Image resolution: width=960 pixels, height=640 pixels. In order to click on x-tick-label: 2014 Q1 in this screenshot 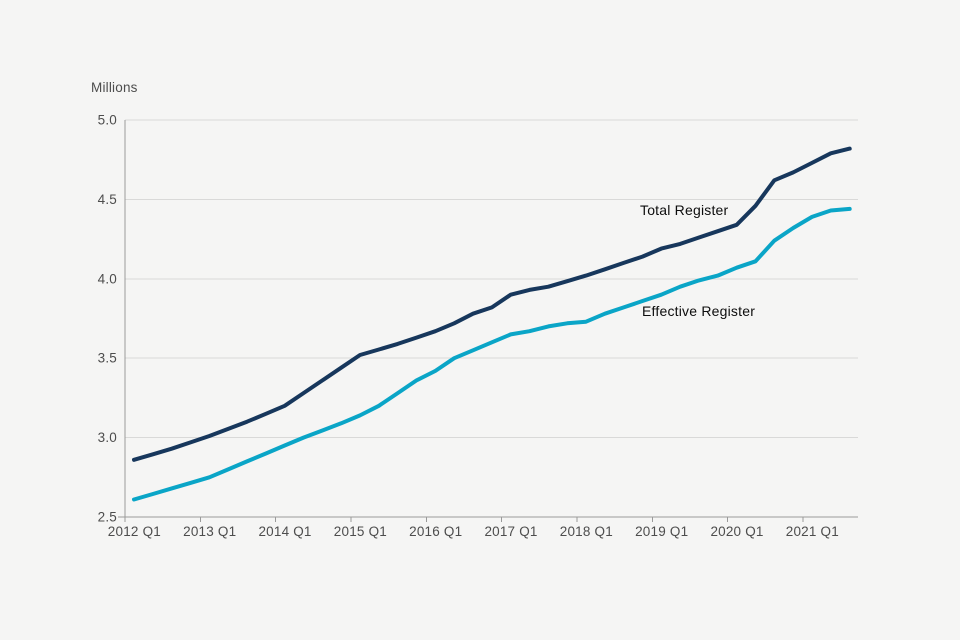, I will do `click(284, 531)`.